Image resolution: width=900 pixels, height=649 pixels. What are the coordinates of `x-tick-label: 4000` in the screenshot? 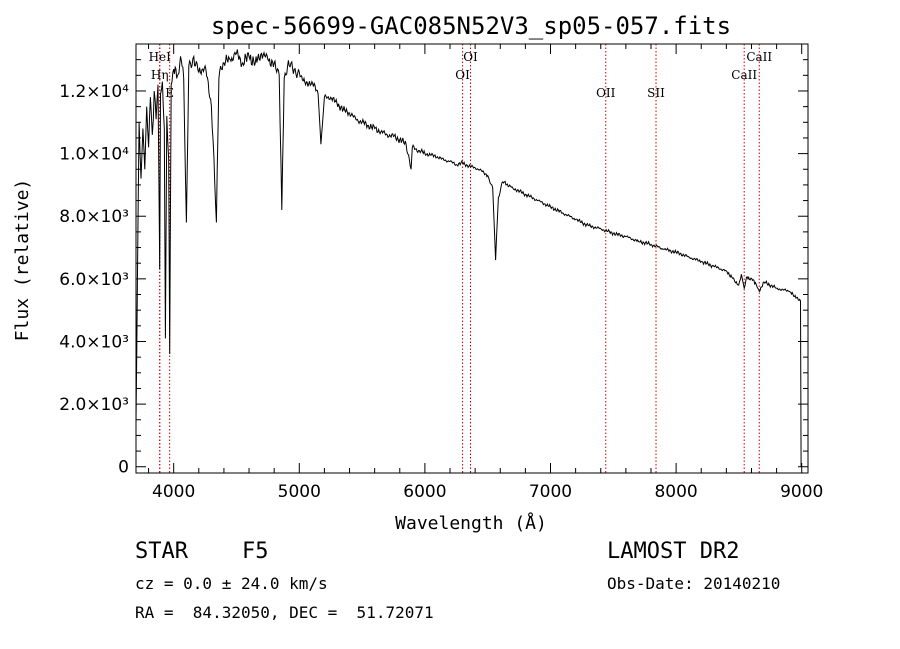 It's located at (173, 492).